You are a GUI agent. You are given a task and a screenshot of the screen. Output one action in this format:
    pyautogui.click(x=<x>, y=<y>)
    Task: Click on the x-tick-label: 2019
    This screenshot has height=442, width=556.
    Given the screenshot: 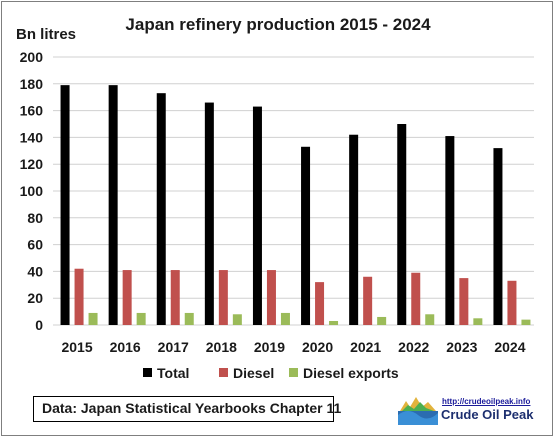 What is the action you would take?
    pyautogui.click(x=269, y=347)
    